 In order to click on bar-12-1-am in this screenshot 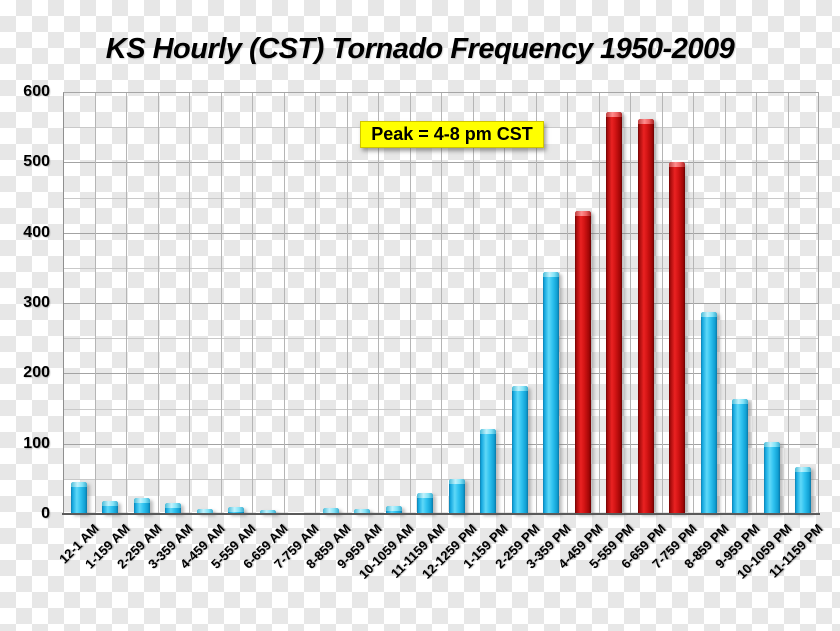, I will do `click(78, 498)`.